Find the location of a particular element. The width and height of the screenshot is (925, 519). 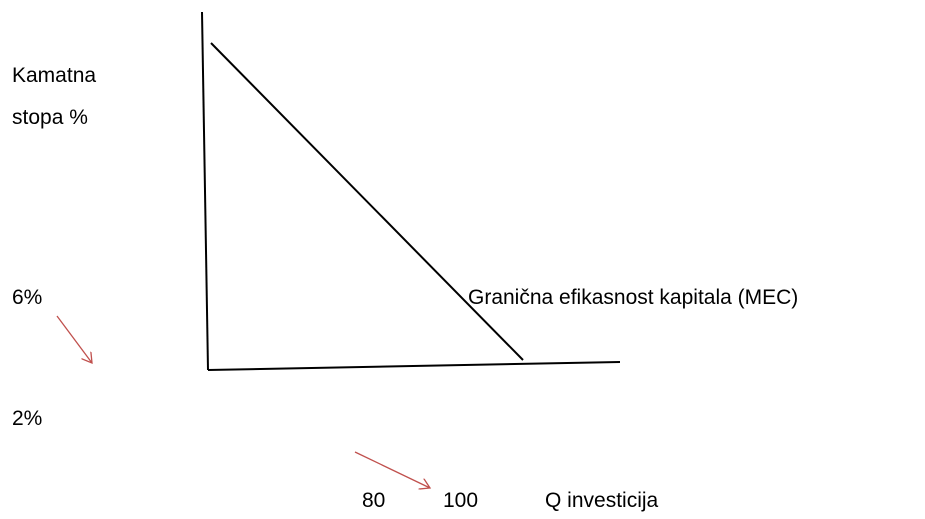

x-value: 100 is located at coordinates (460, 500).